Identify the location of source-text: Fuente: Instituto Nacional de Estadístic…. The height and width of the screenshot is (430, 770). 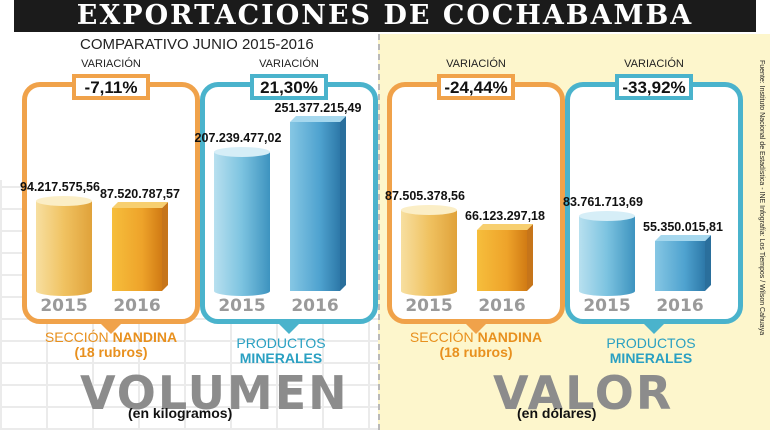
(761, 198).